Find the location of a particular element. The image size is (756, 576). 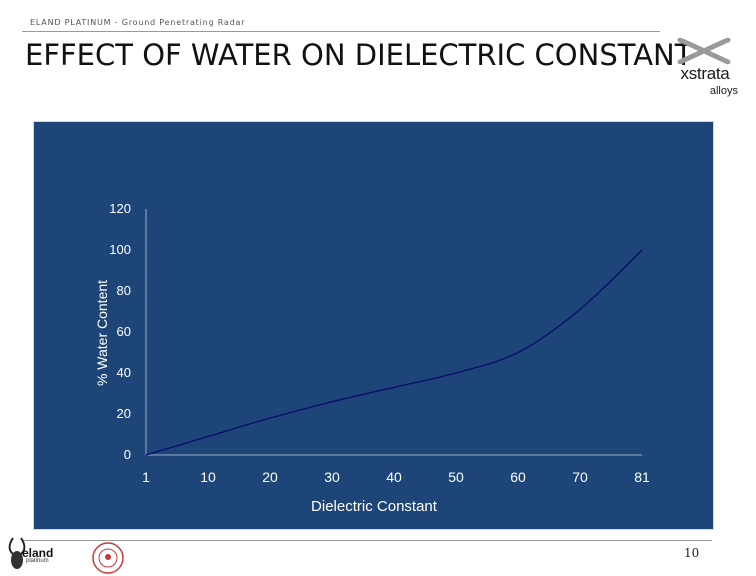

x-tick-label: 20 is located at coordinates (270, 477).